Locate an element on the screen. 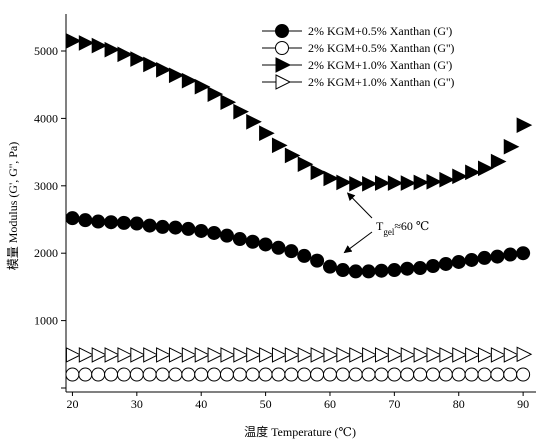  x-tick-label: 20 is located at coordinates (72, 404).